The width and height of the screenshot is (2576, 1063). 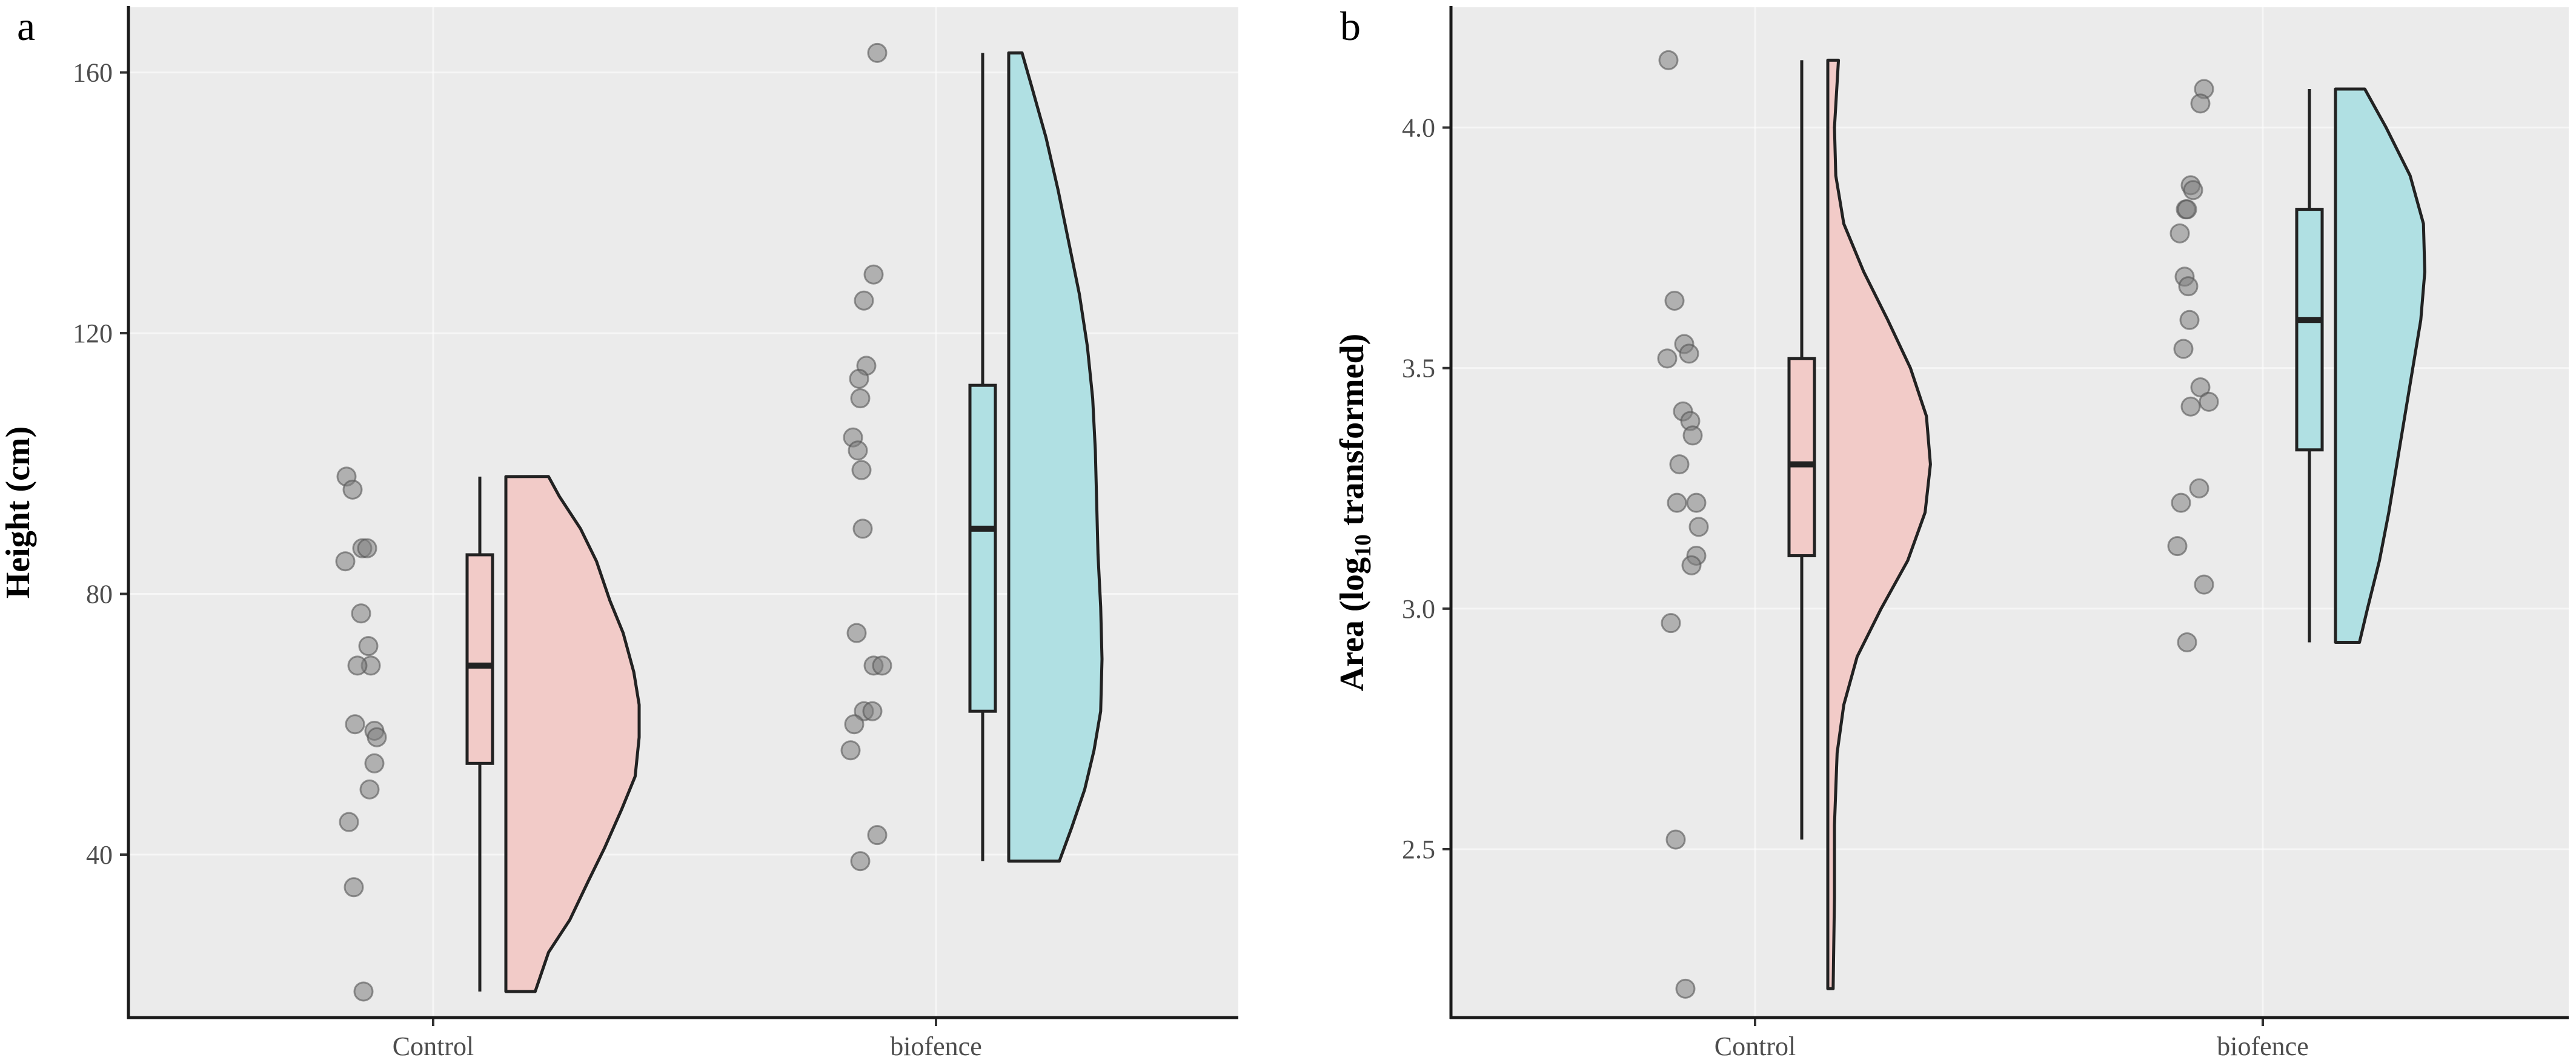 I want to click on y-tick-label: 2.5, so click(x=1418, y=849).